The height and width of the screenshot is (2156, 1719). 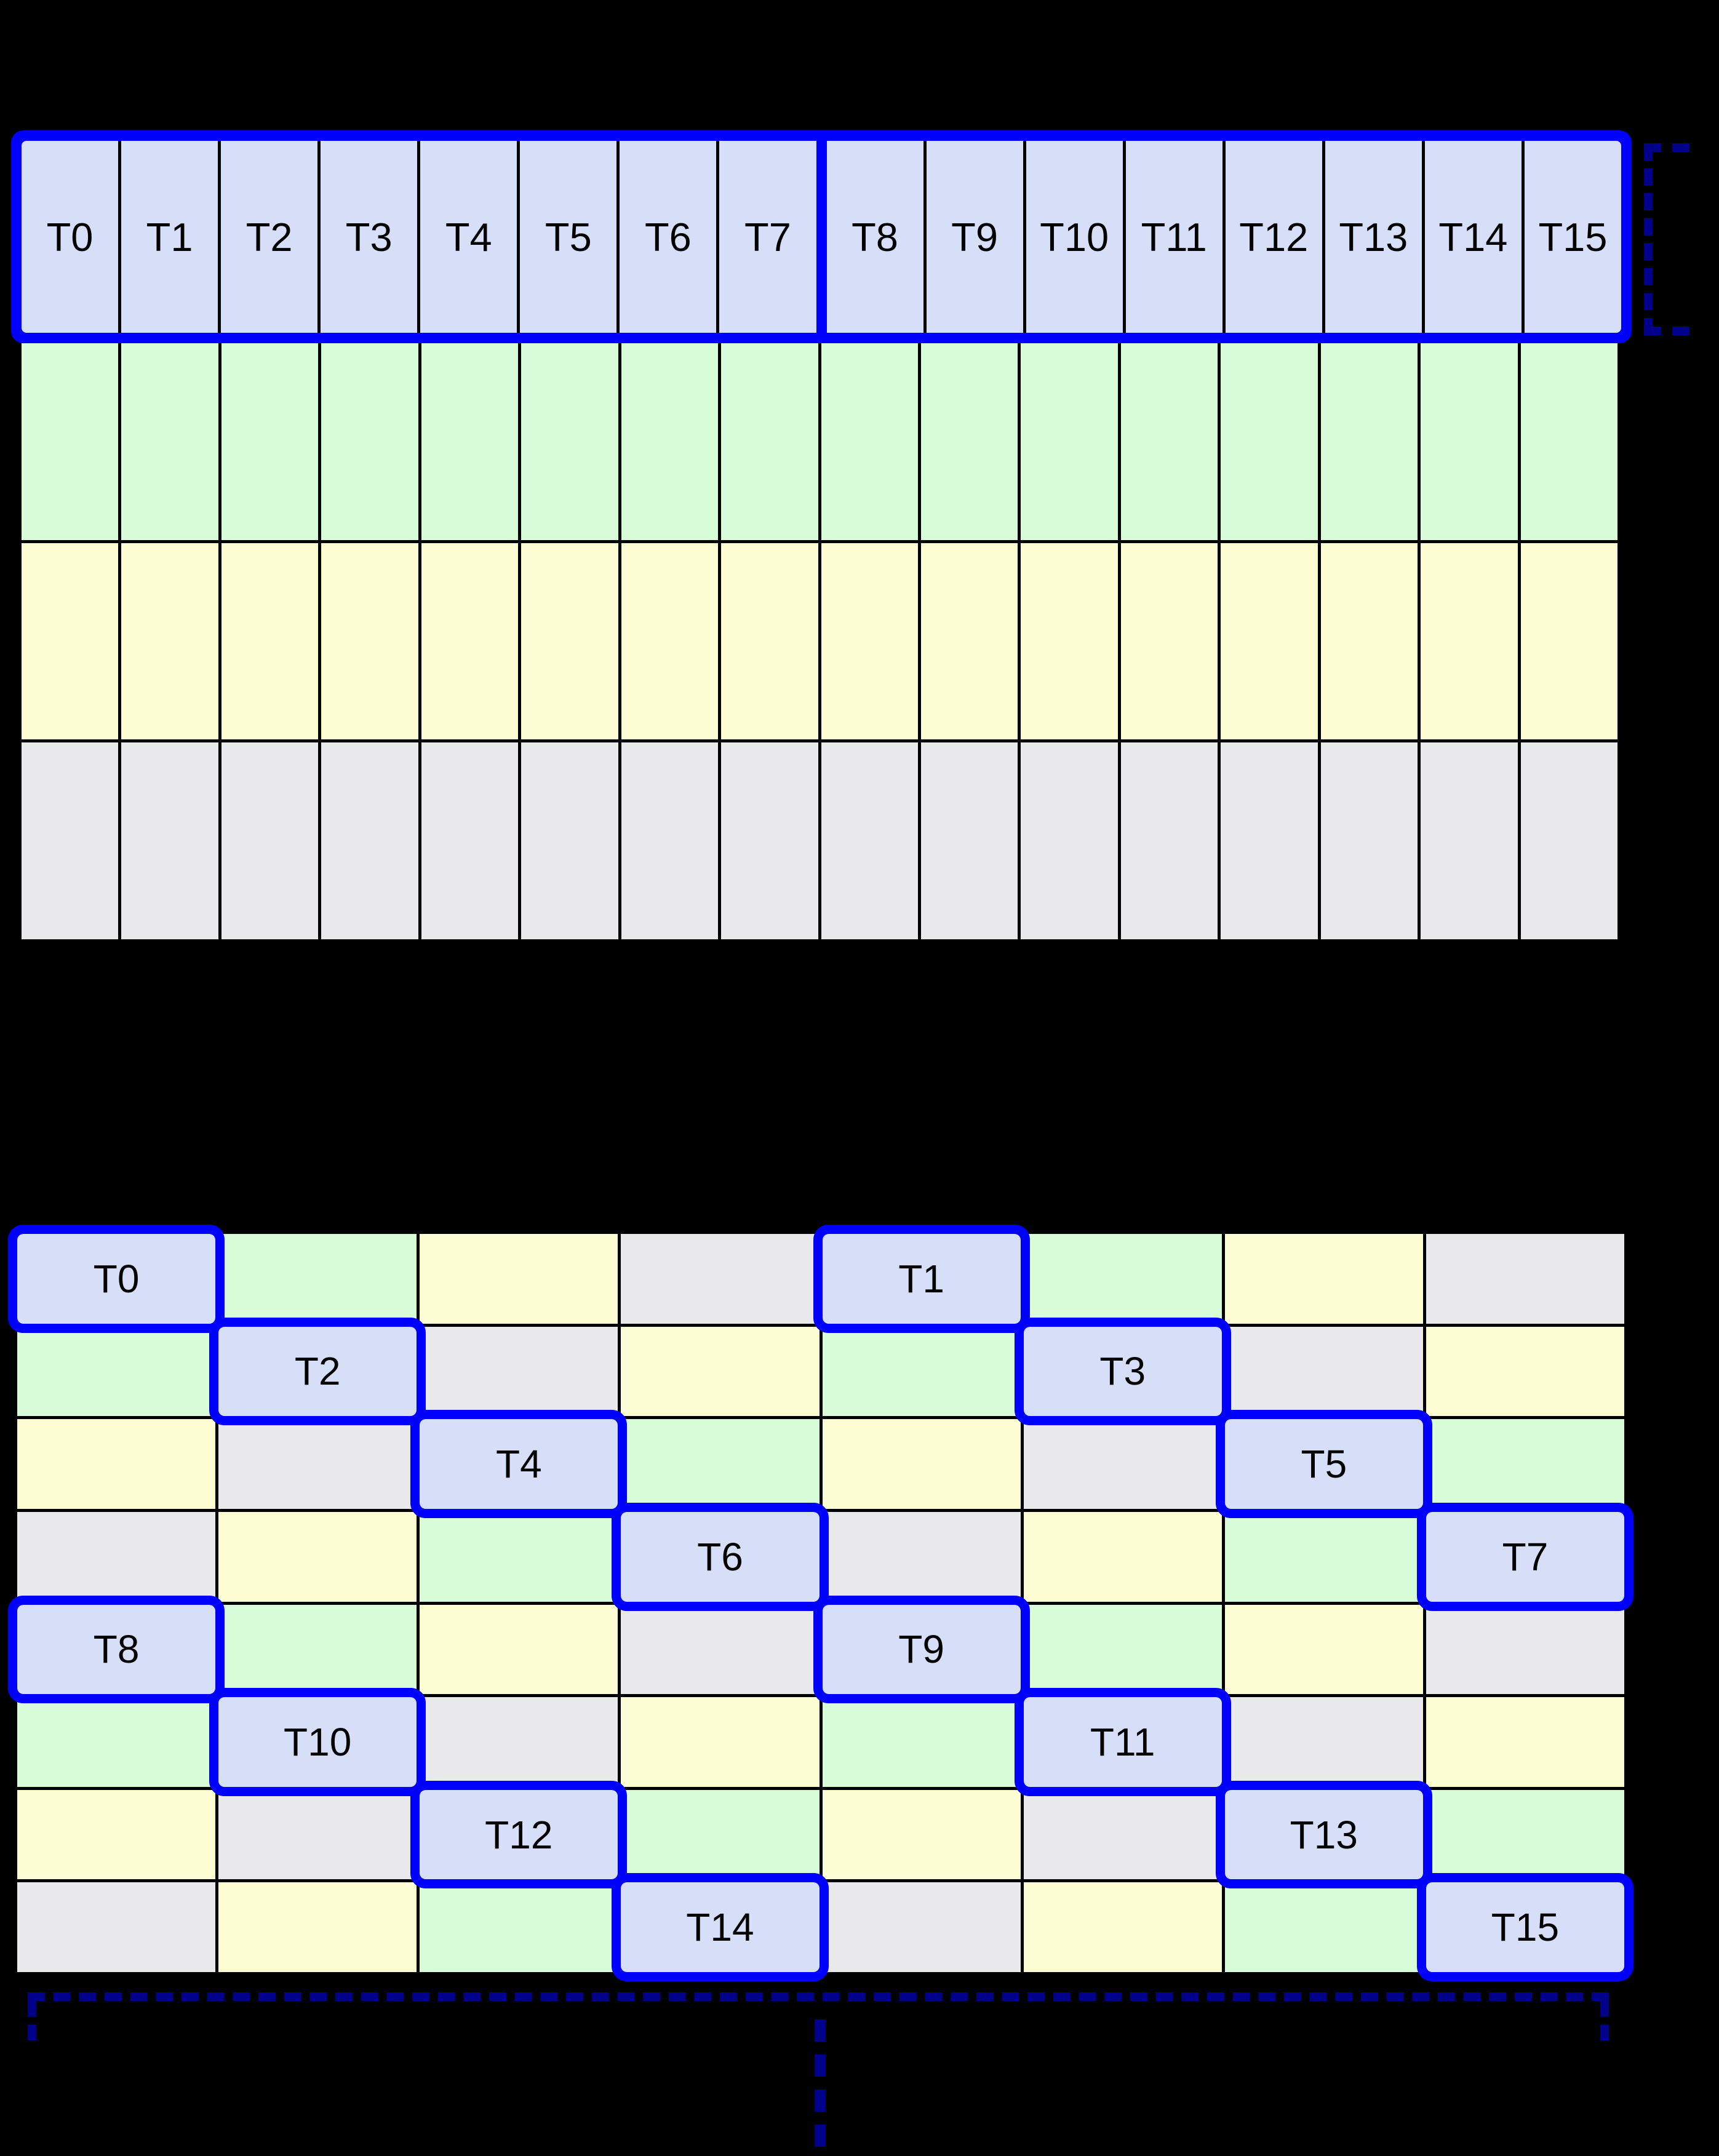 What do you see at coordinates (1471, 237) in the screenshot?
I see `warp-thread-cell-t14: T14` at bounding box center [1471, 237].